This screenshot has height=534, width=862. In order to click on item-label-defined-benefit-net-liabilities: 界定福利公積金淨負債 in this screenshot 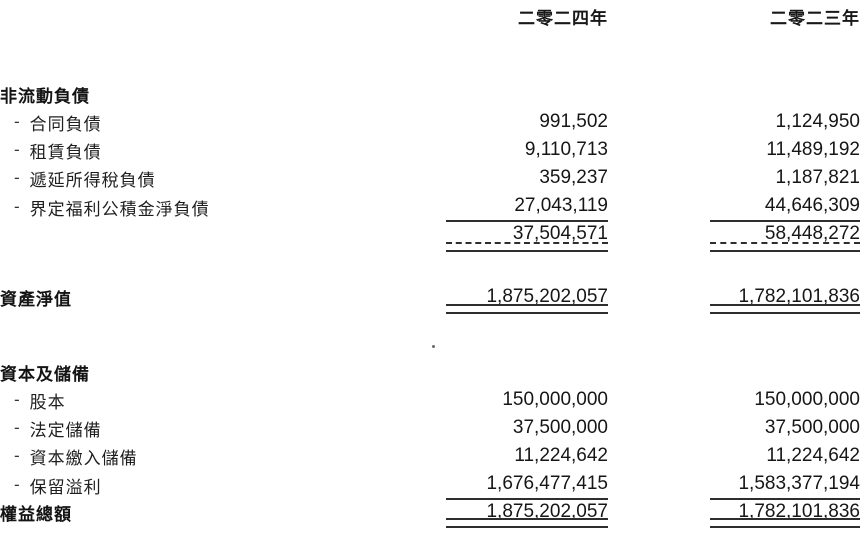, I will do `click(119, 209)`.